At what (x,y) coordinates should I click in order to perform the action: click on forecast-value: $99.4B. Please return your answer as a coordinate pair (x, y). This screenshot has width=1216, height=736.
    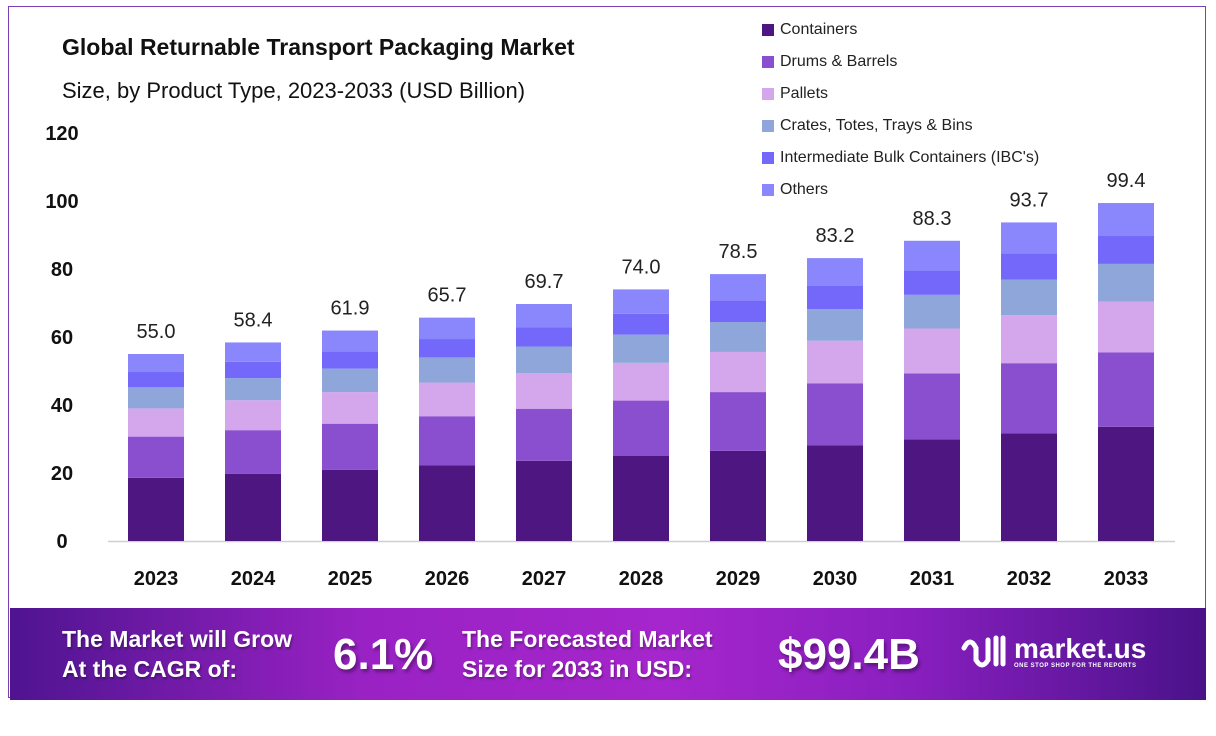
    Looking at the image, I should click on (849, 654).